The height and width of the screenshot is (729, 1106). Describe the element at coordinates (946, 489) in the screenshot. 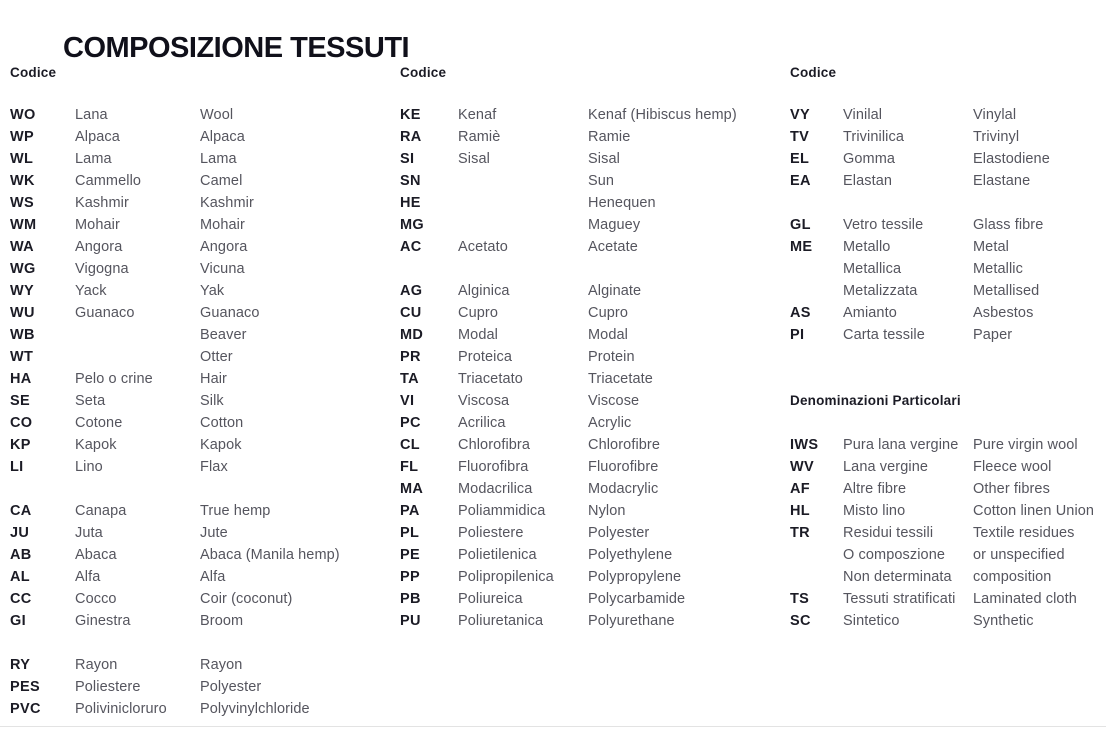

I see `table-row: AF Altre fibre Other fibres` at that location.